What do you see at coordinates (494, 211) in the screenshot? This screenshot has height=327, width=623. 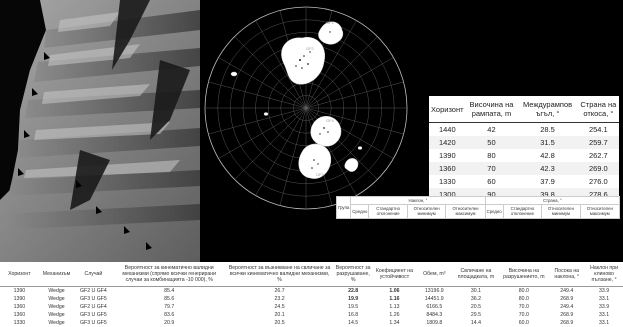 I see `col-header-dipdir-mean: Средно` at bounding box center [494, 211].